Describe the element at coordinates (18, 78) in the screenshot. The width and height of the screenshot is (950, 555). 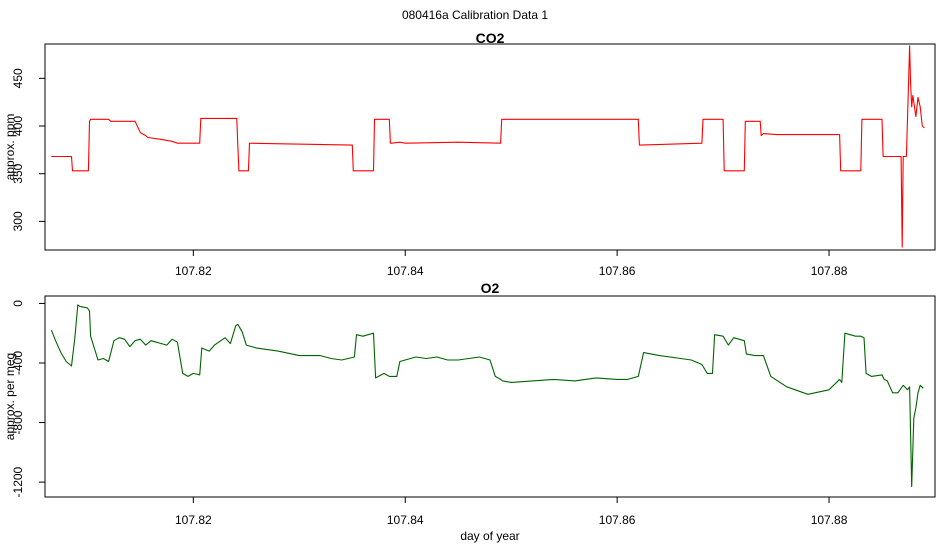
I see `panel-1-y-tick-label: 450` at that location.